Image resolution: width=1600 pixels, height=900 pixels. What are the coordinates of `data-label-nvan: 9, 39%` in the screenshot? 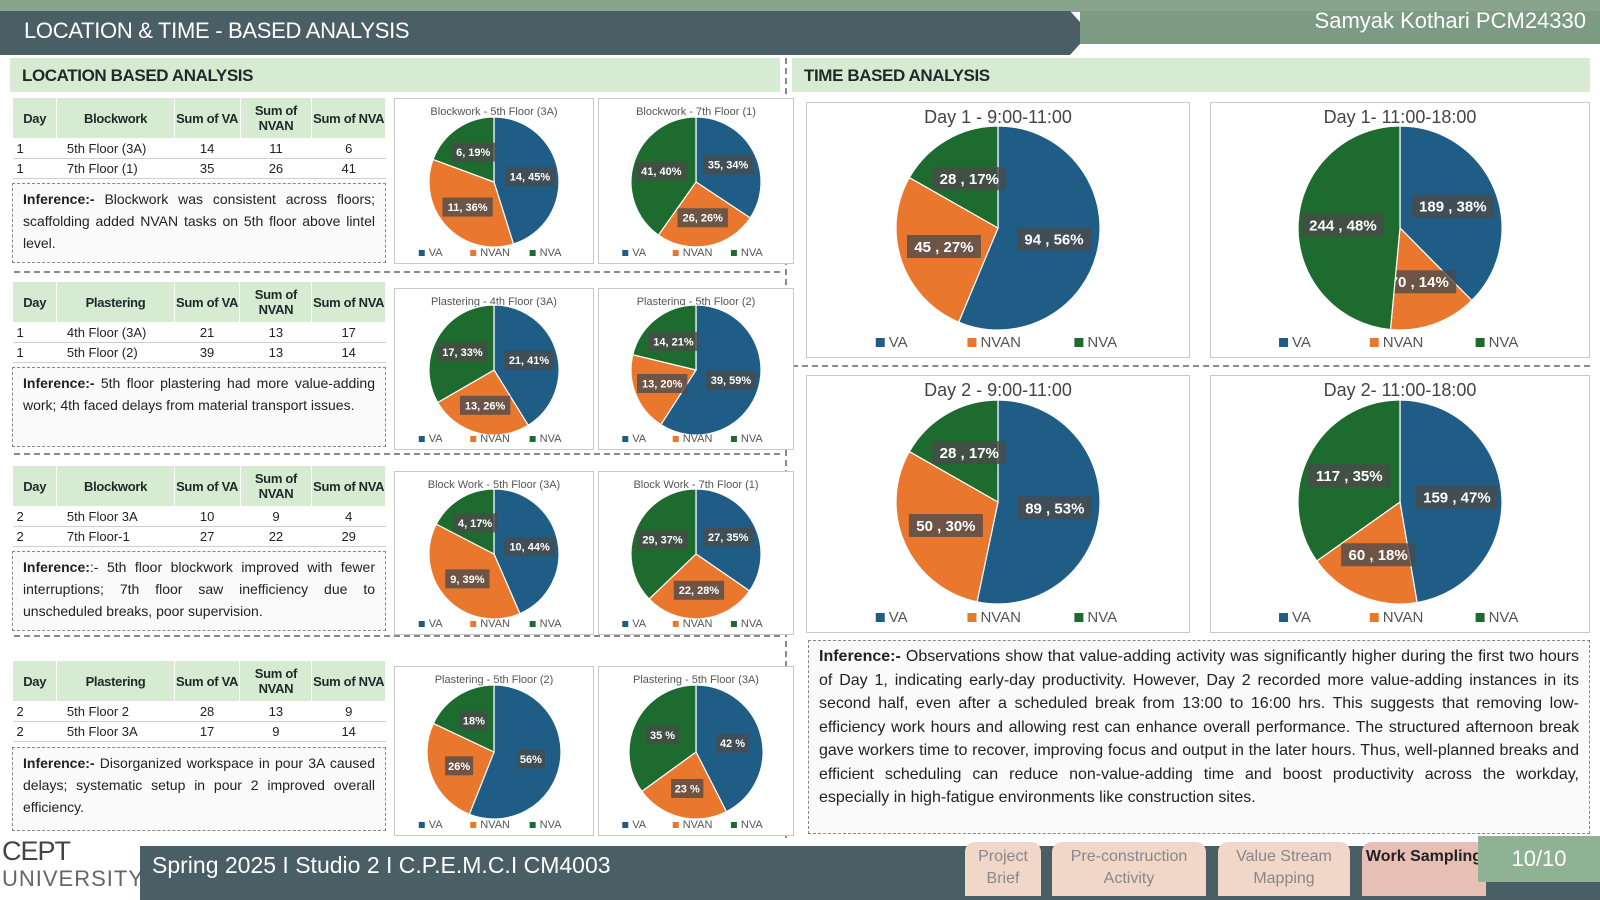 It's located at (467, 579).